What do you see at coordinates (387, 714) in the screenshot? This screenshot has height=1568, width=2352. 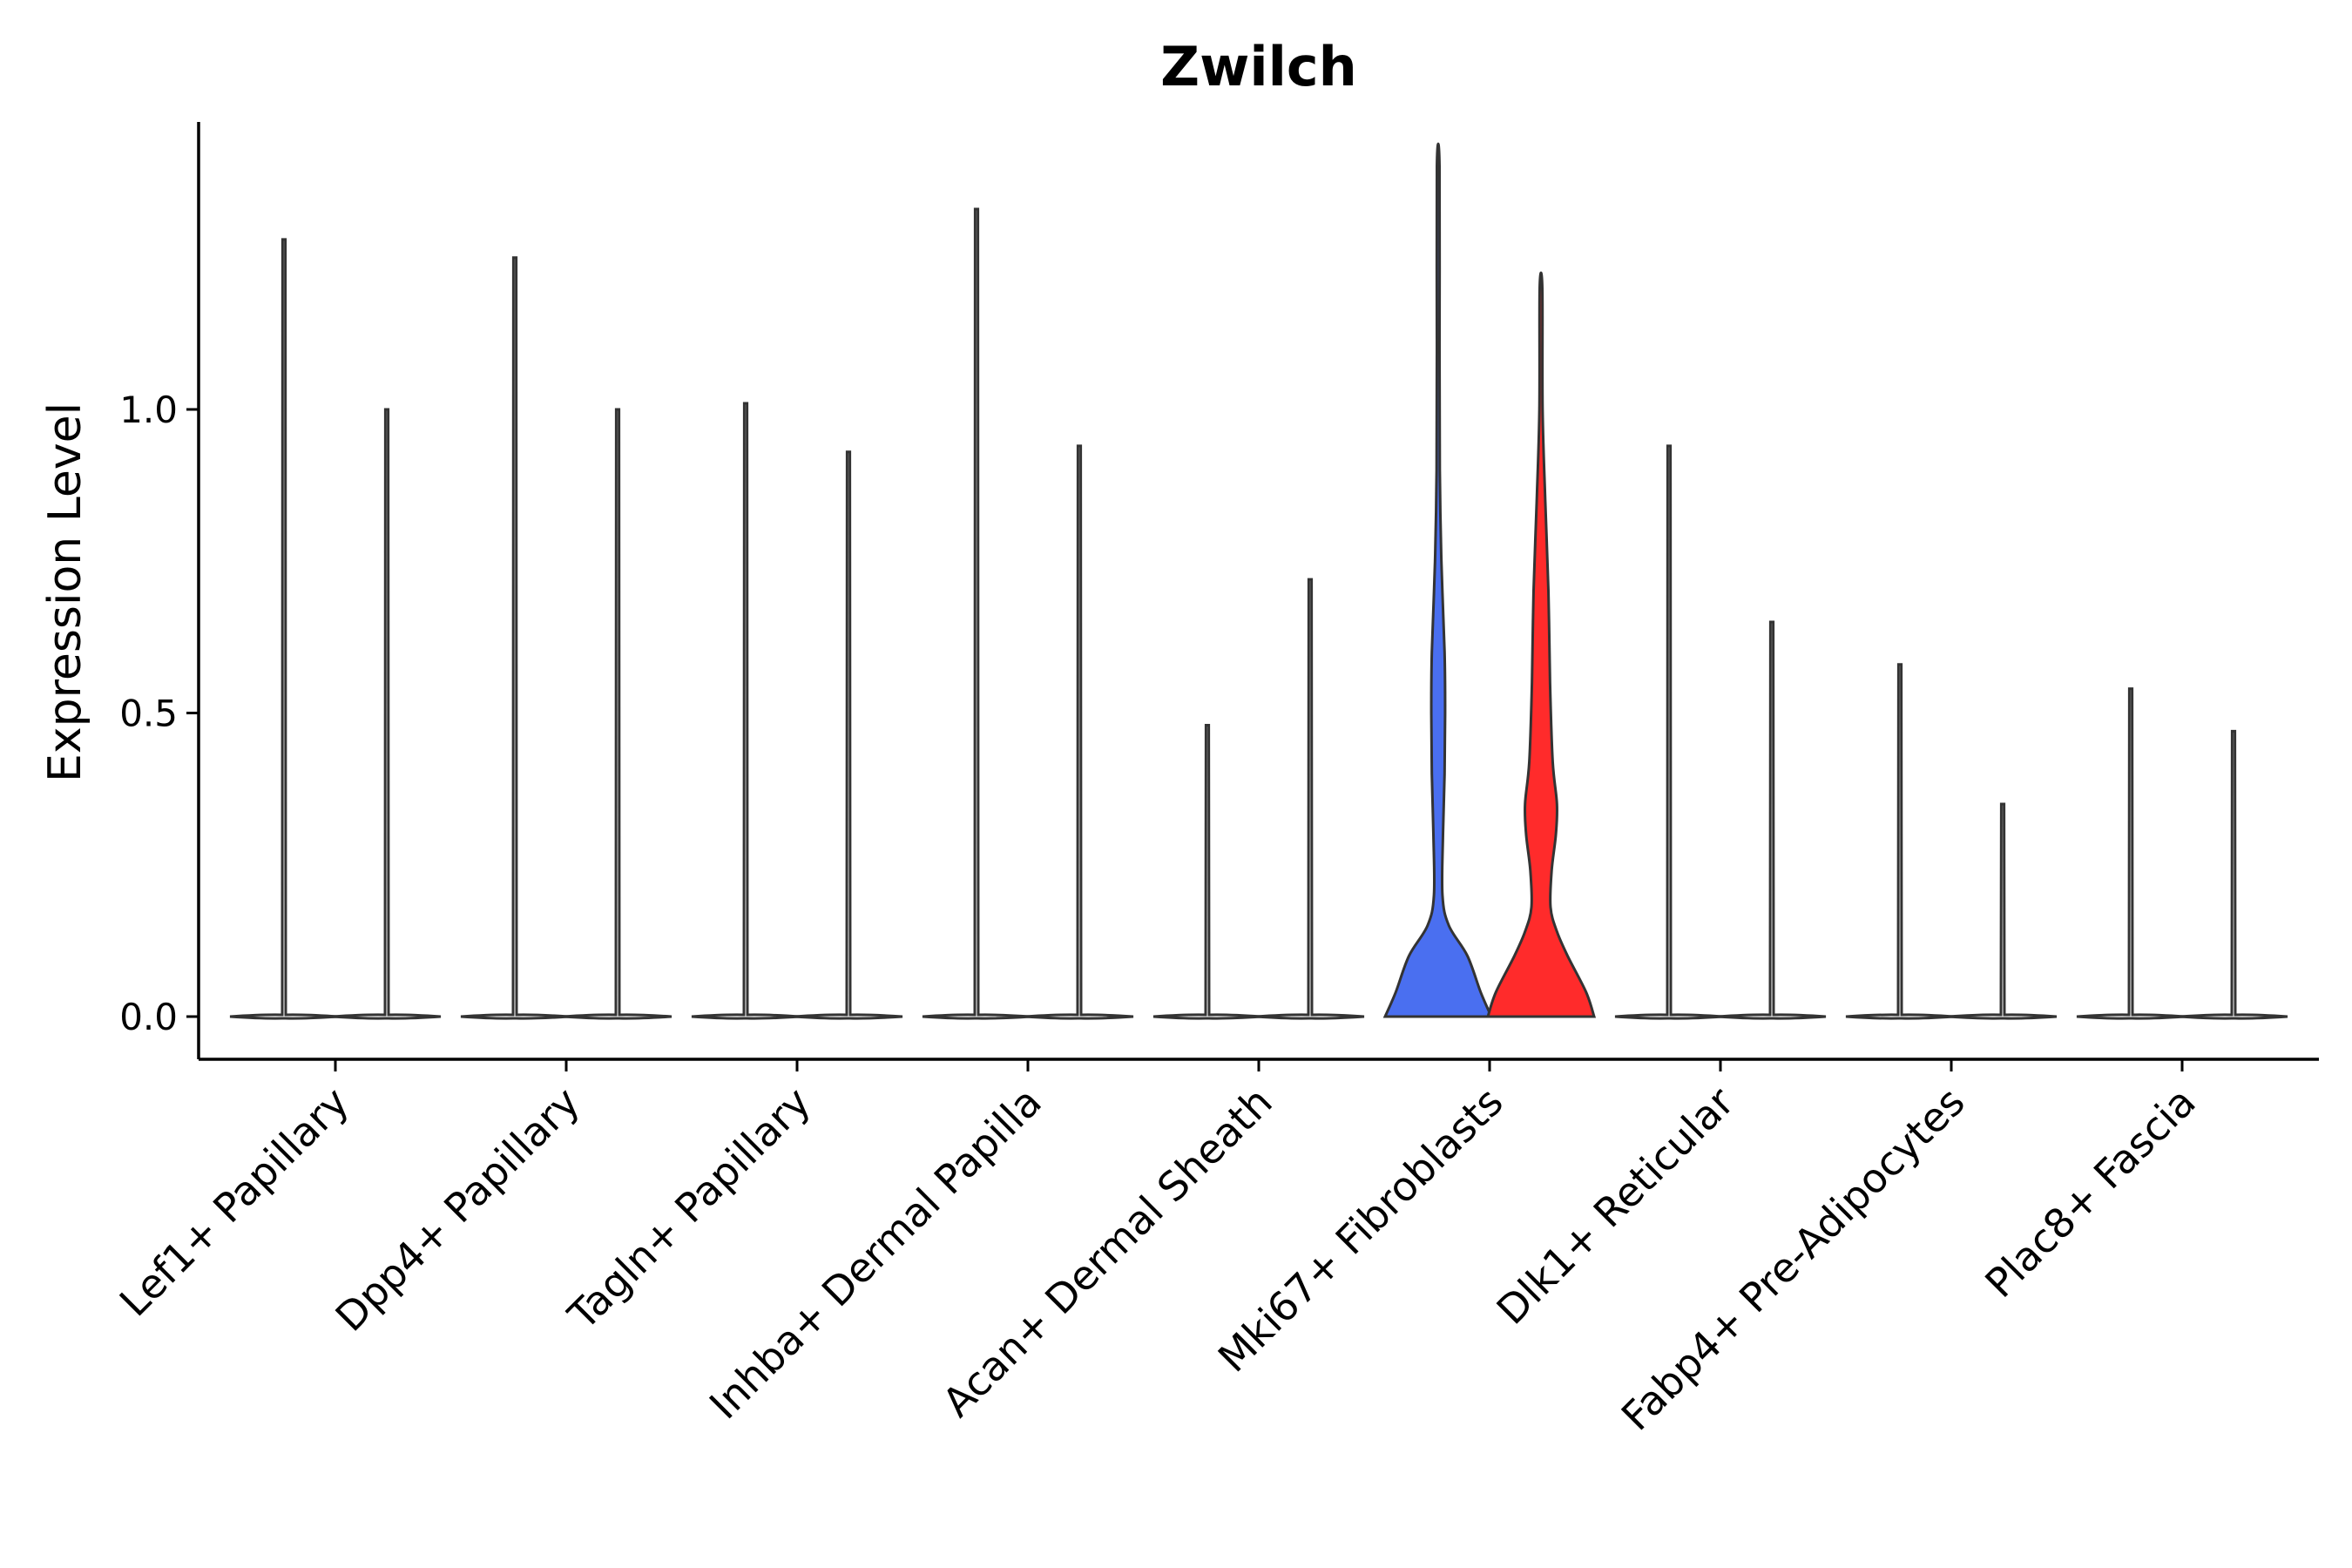 I see `violin-group2-lef1-papillary` at bounding box center [387, 714].